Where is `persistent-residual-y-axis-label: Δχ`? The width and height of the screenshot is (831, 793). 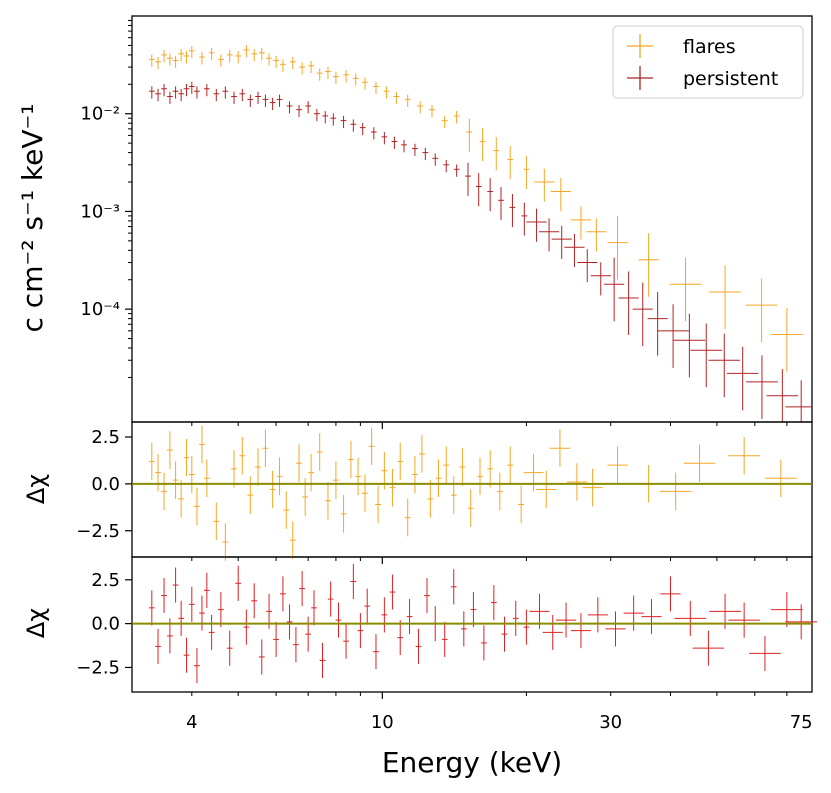 persistent-residual-y-axis-label: Δχ is located at coordinates (36, 623).